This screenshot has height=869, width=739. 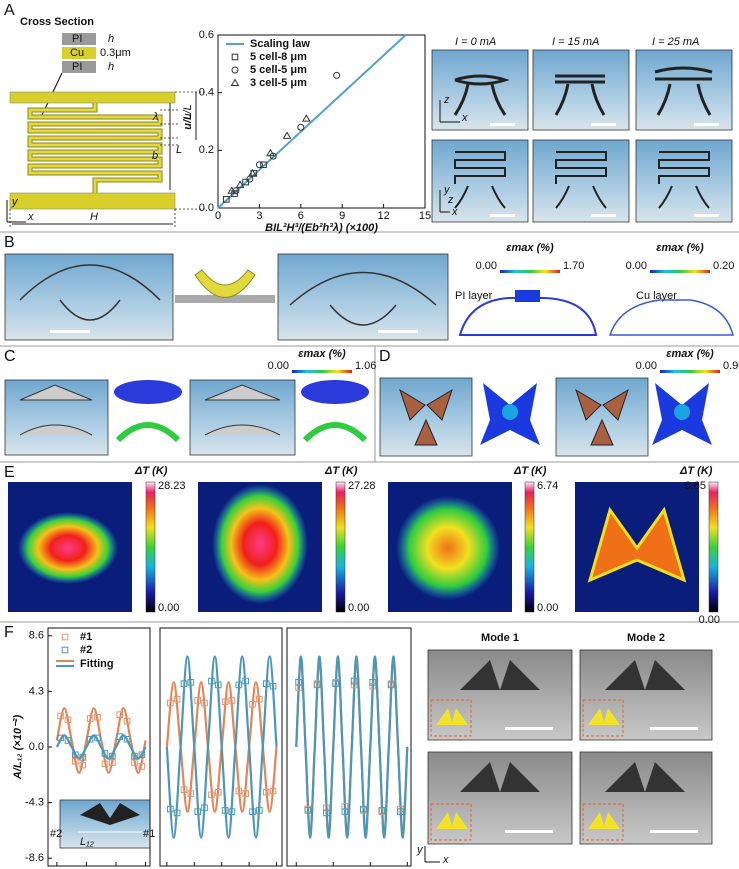 What do you see at coordinates (155, 117) in the screenshot?
I see `dim-label: λ` at bounding box center [155, 117].